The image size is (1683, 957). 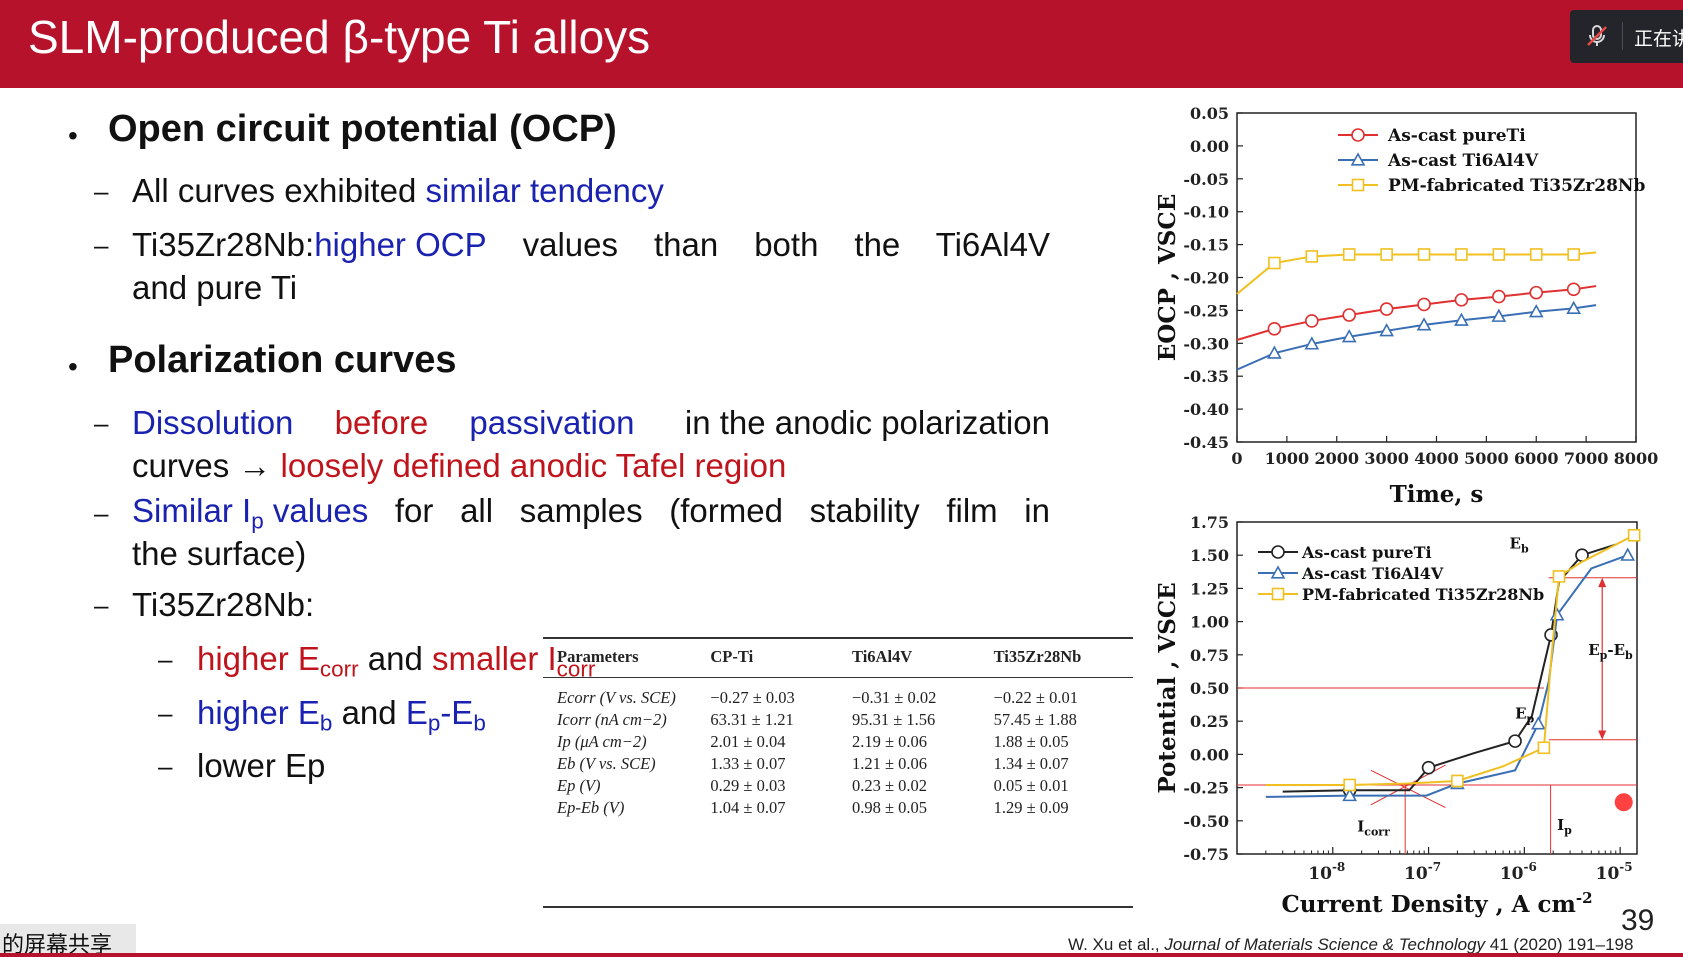 I want to click on tafel-line, so click(x=1408, y=788).